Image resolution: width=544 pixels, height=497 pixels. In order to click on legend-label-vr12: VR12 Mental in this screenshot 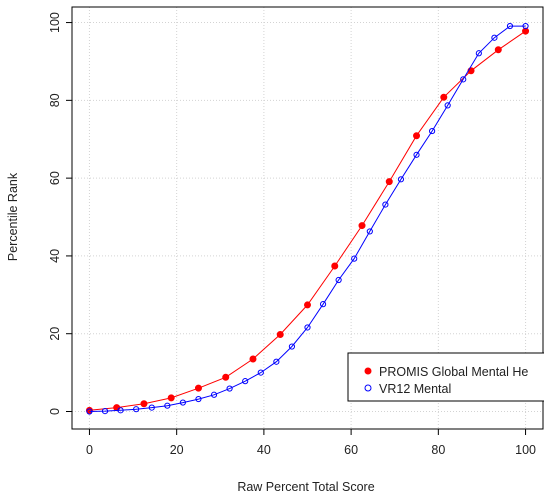, I will do `click(415, 389)`.